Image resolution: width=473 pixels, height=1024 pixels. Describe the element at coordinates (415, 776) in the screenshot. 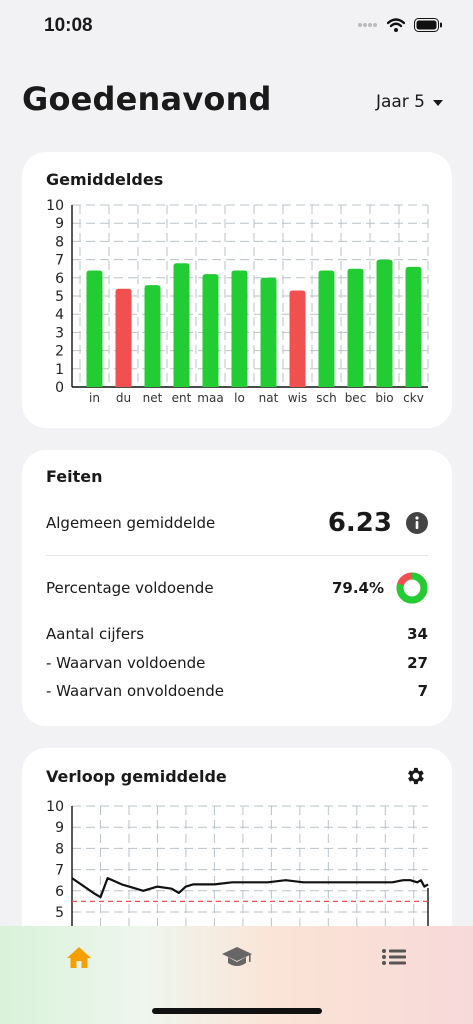

I see `gear-icon` at that location.